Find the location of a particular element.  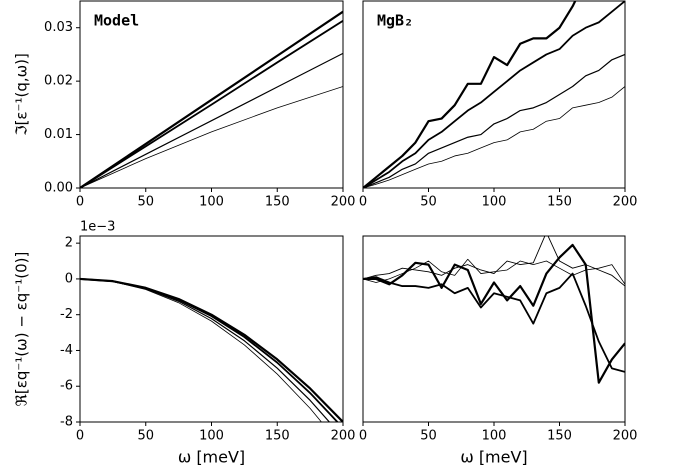

y-tick-label: -4 is located at coordinates (66, 350).